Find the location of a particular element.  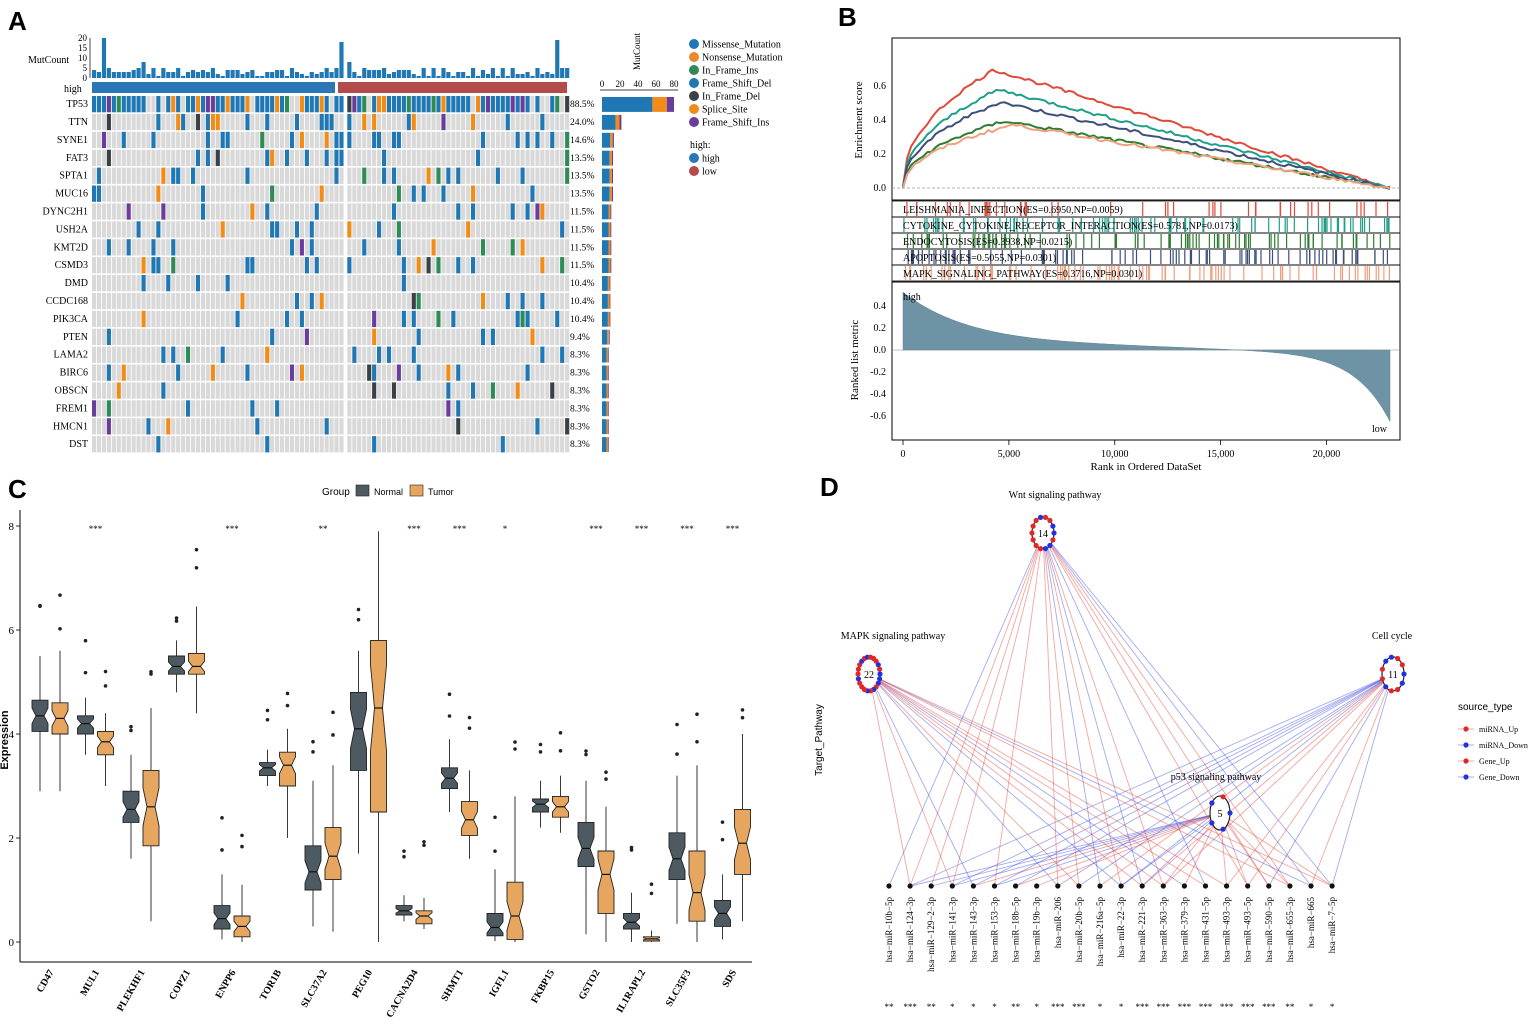

mirna-node is located at coordinates (1184, 886).